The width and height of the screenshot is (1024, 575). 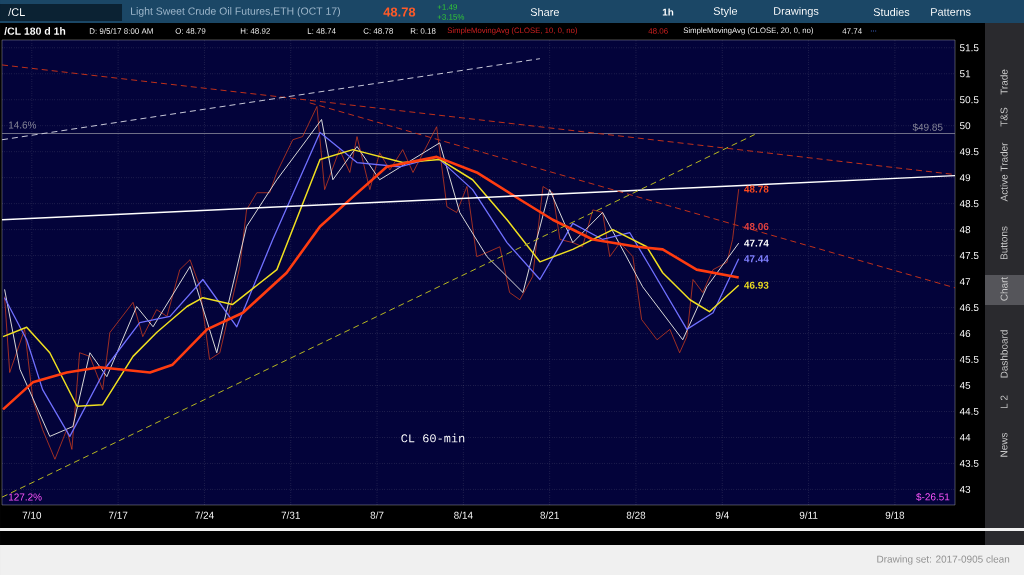 I want to click on text: Style, so click(x=725, y=12).